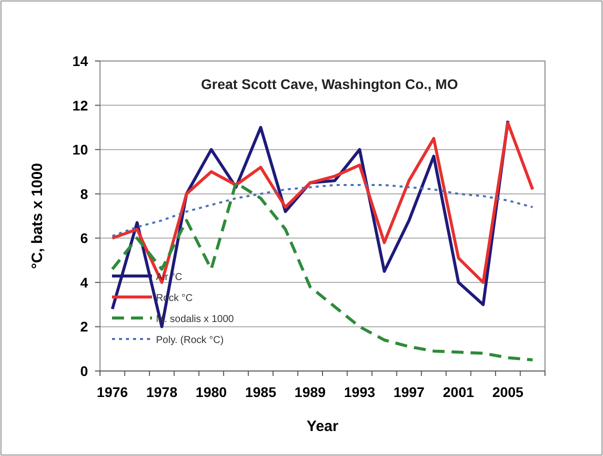 The image size is (603, 456). I want to click on x-tick-label: 1978, so click(162, 392).